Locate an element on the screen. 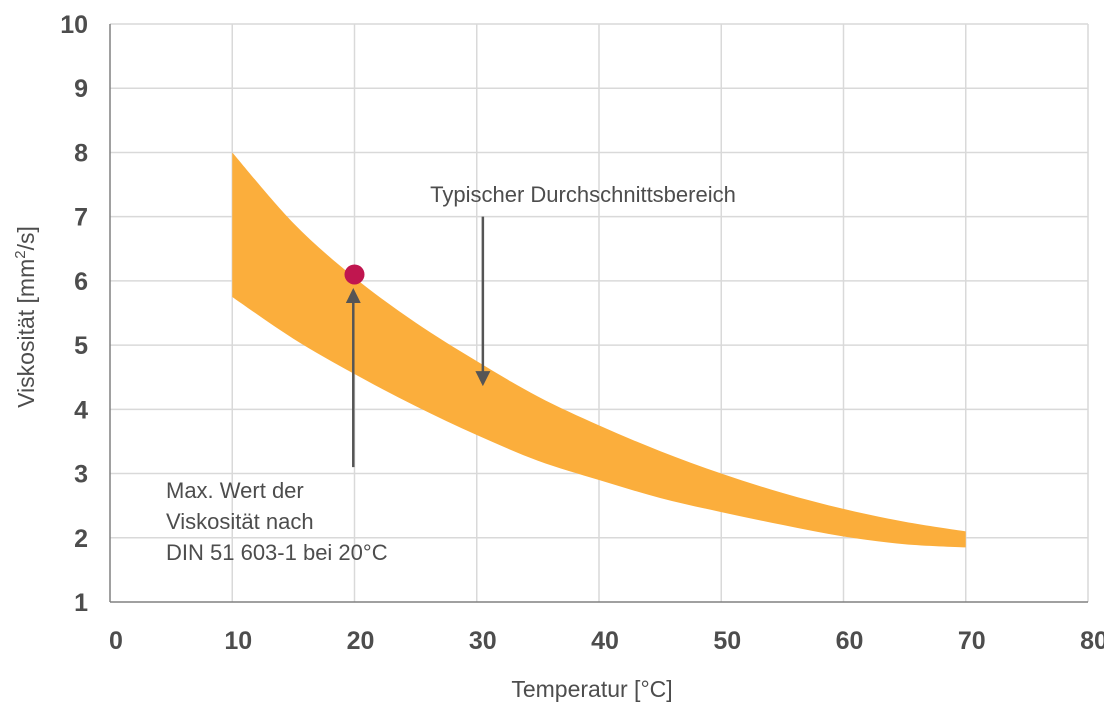  y-tick-label: 10 is located at coordinates (74, 25).